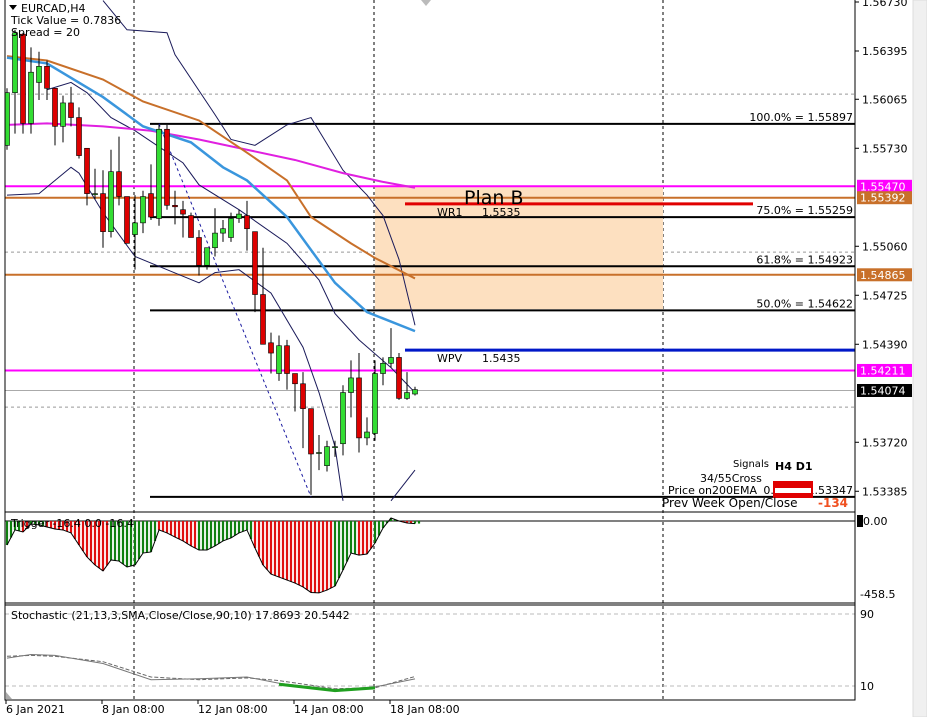 The image size is (927, 717). Describe the element at coordinates (793, 490) in the screenshot. I see `signal-separator` at that location.